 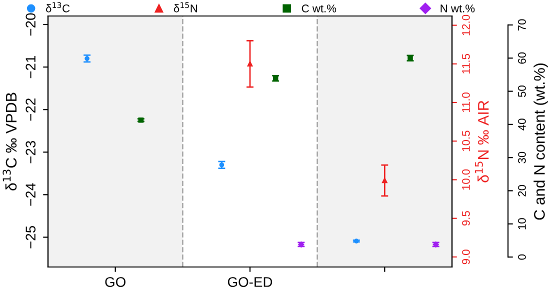 What do you see at coordinates (522, 224) in the screenshot?
I see `y3-tick-label: 10` at bounding box center [522, 224].